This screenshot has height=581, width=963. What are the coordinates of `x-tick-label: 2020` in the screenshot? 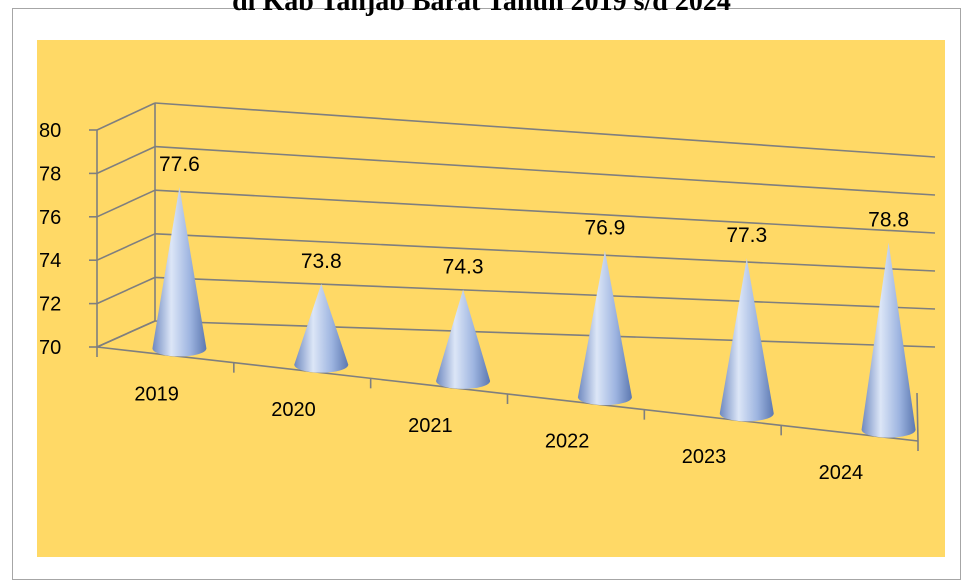 It's located at (293, 410).